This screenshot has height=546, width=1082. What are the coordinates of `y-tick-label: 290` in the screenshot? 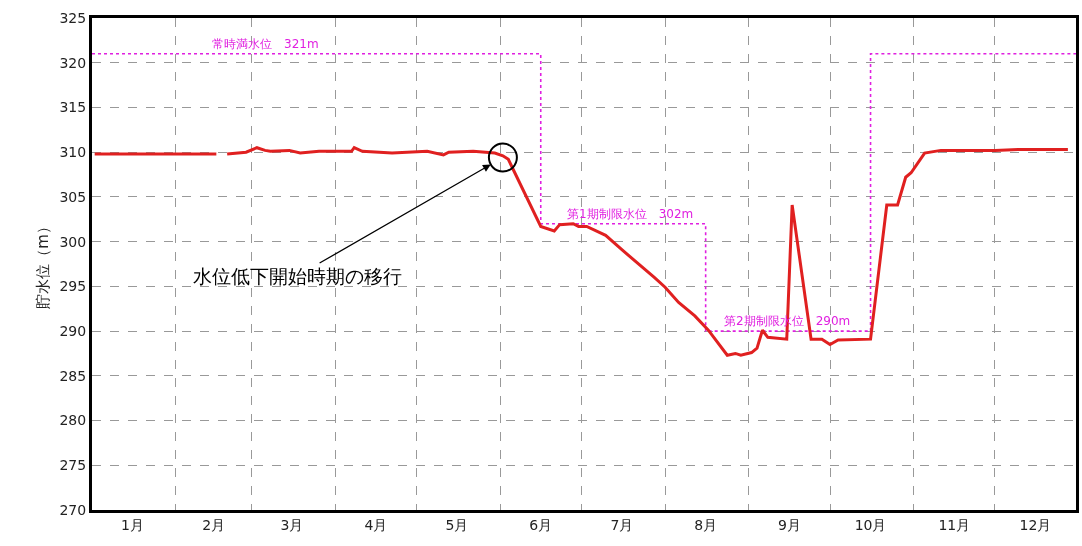 It's located at (73, 330).